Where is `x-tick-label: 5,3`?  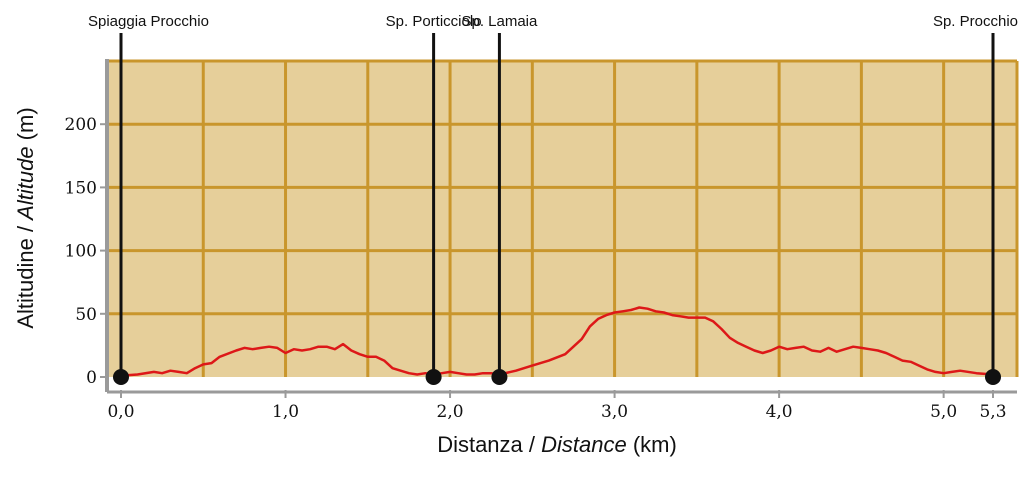
x-tick-label: 5,3 is located at coordinates (992, 412).